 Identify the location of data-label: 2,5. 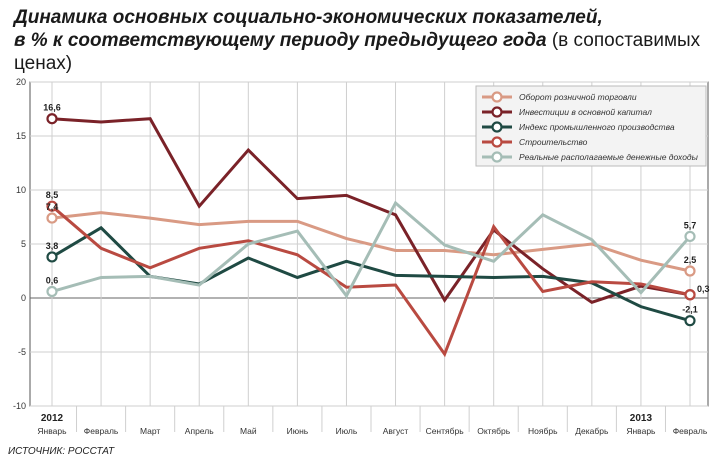
(690, 260).